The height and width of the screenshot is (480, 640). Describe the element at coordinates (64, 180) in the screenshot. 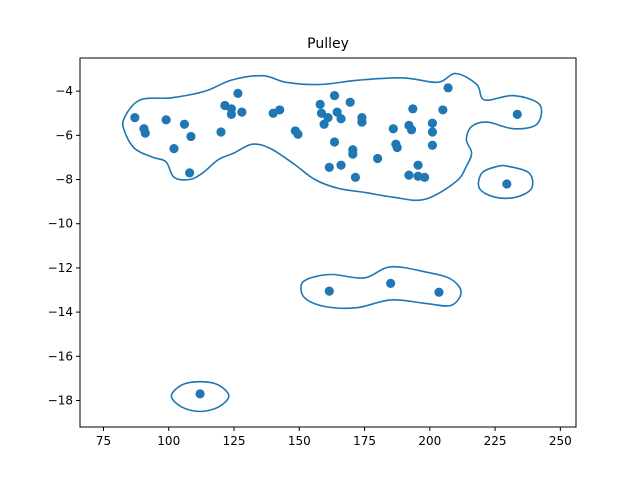

I see `y-tick-label: −8` at that location.